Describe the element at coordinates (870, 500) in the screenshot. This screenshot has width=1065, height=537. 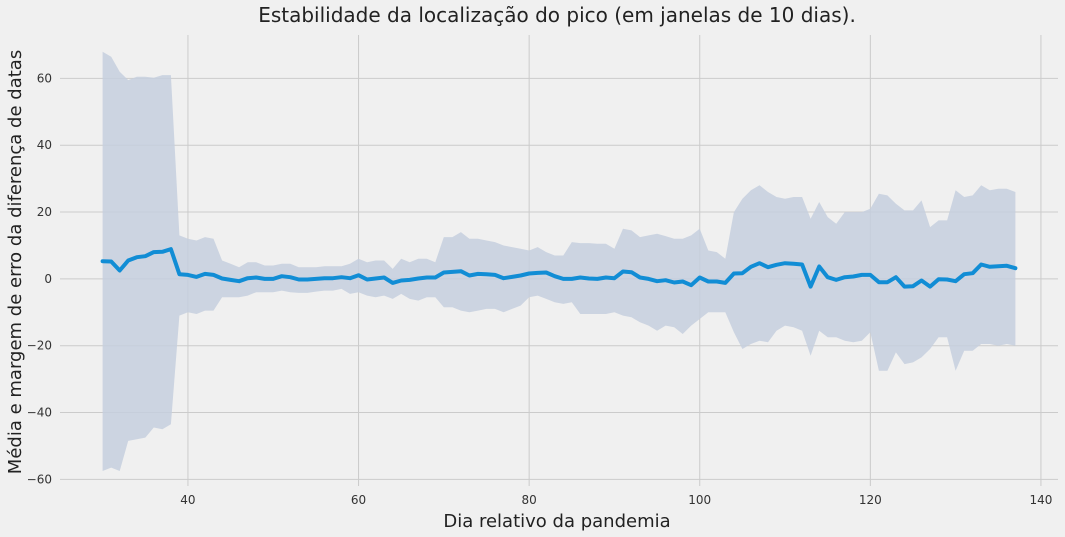
I see `x-tick-label-120: 120` at that location.